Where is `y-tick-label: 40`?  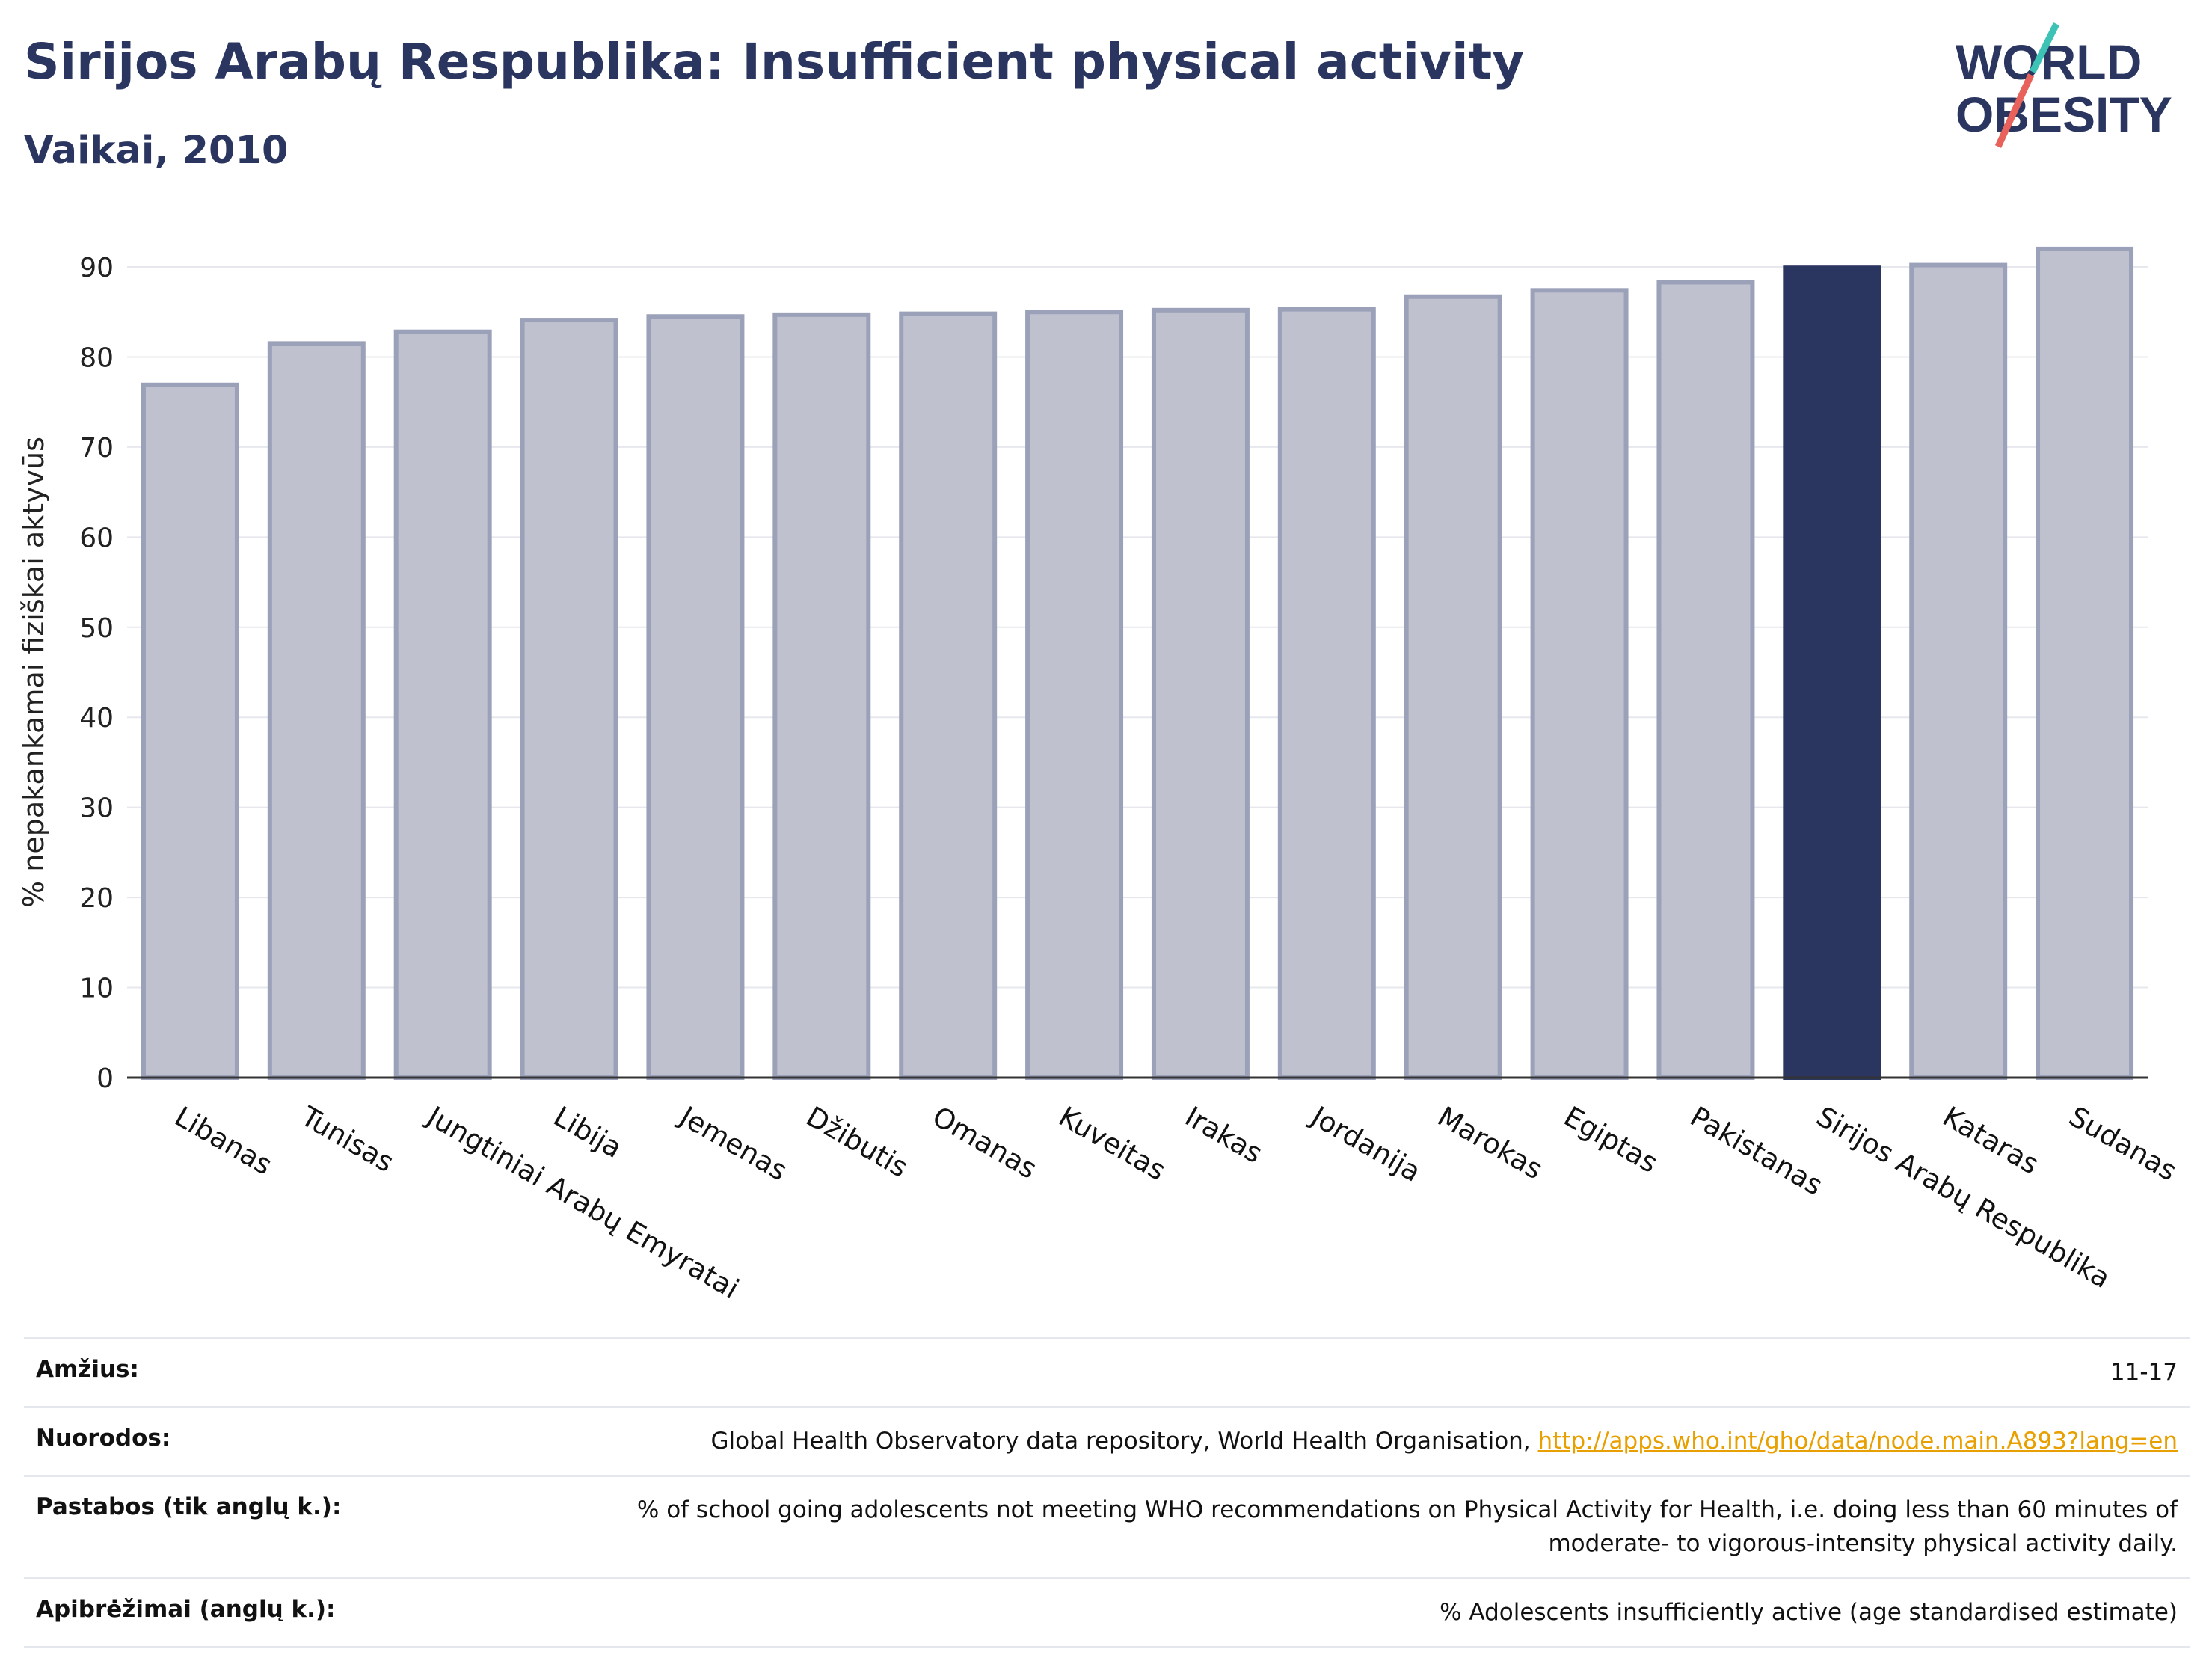 y-tick-label: 40 is located at coordinates (96, 718).